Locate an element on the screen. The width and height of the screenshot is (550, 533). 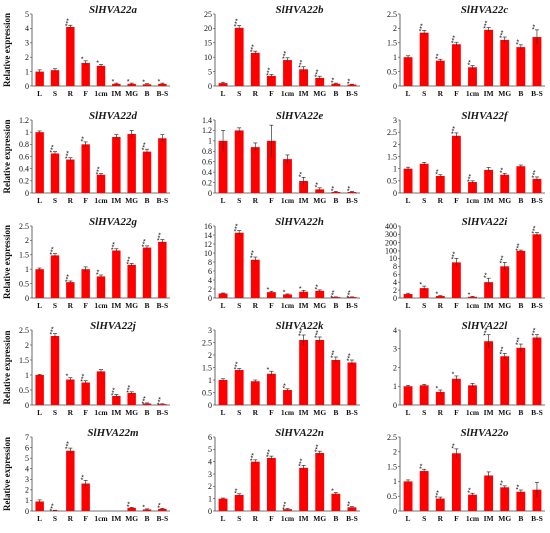
y-tick-label: 4 is located at coordinates (27, 28).